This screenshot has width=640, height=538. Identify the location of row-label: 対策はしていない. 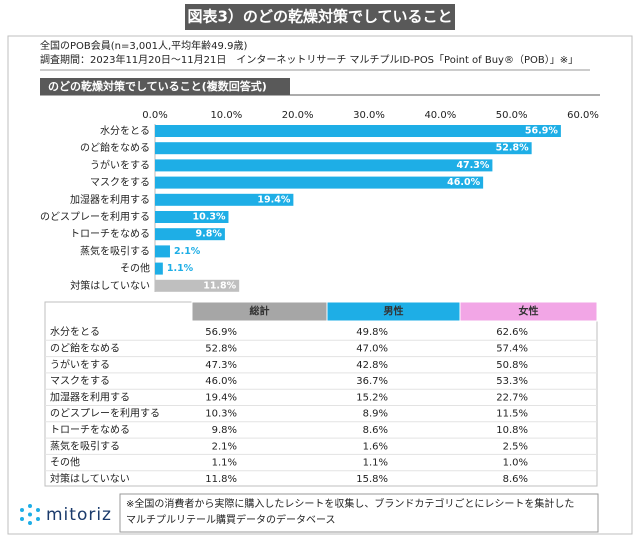
(90, 478).